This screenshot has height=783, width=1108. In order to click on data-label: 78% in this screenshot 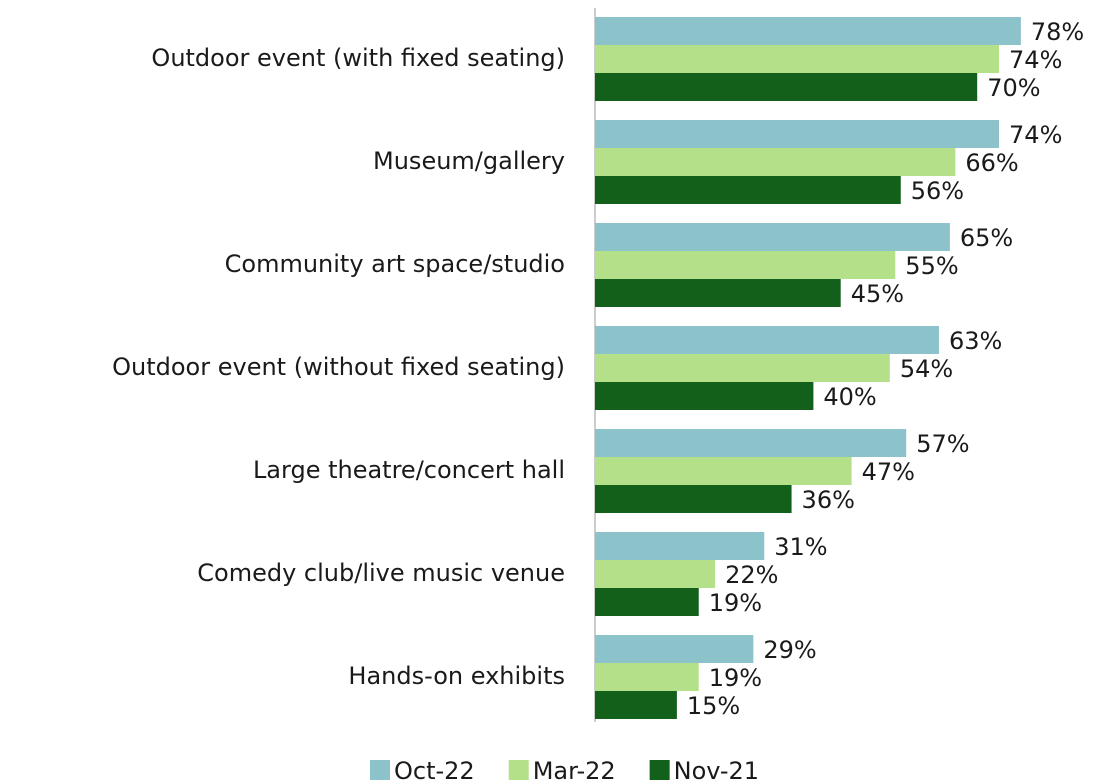, I will do `click(1057, 32)`.